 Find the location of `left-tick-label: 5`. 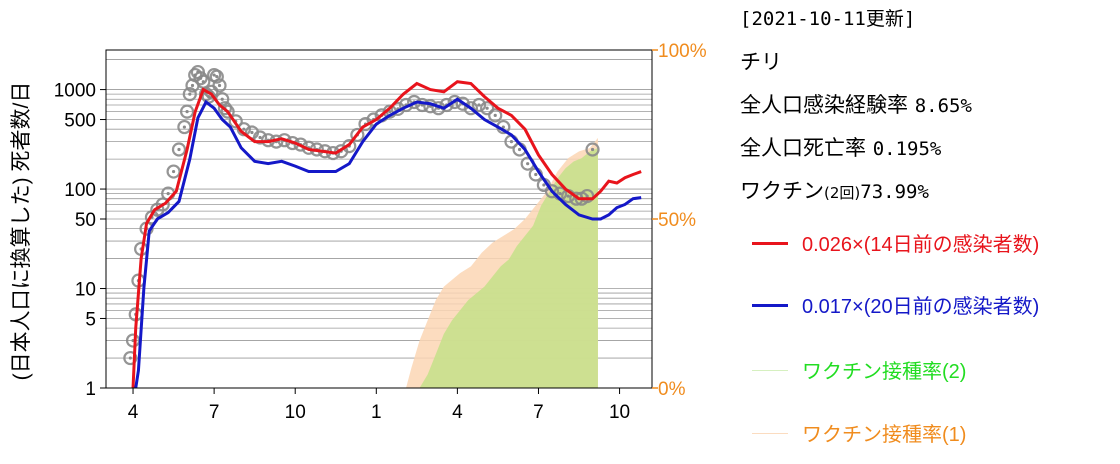

left-tick-label: 5 is located at coordinates (90, 319).